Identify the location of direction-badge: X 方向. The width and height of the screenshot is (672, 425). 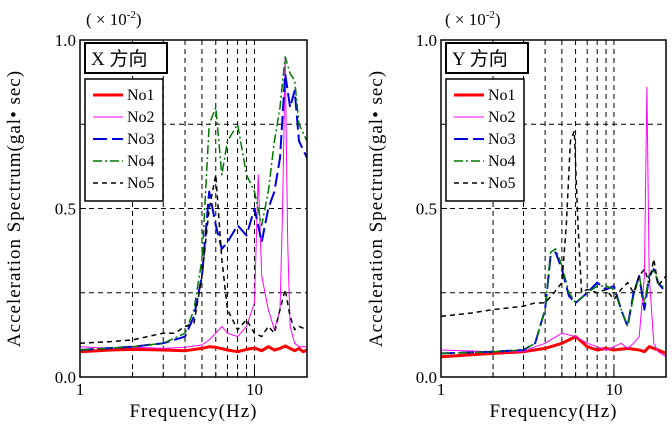
(126, 58).